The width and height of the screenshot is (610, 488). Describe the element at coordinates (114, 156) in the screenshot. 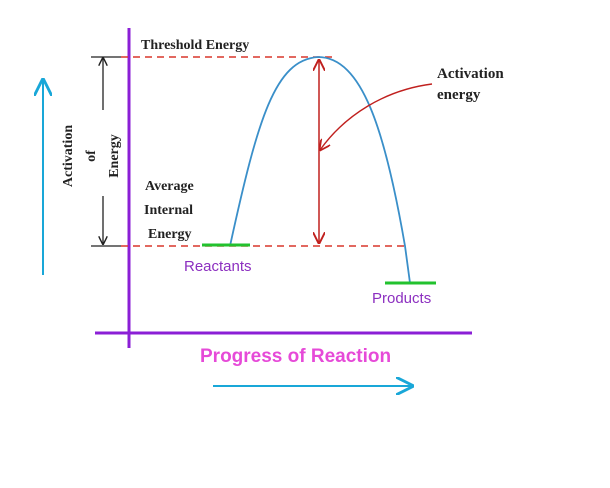

I see `y-axis-label-energy: Energy` at that location.